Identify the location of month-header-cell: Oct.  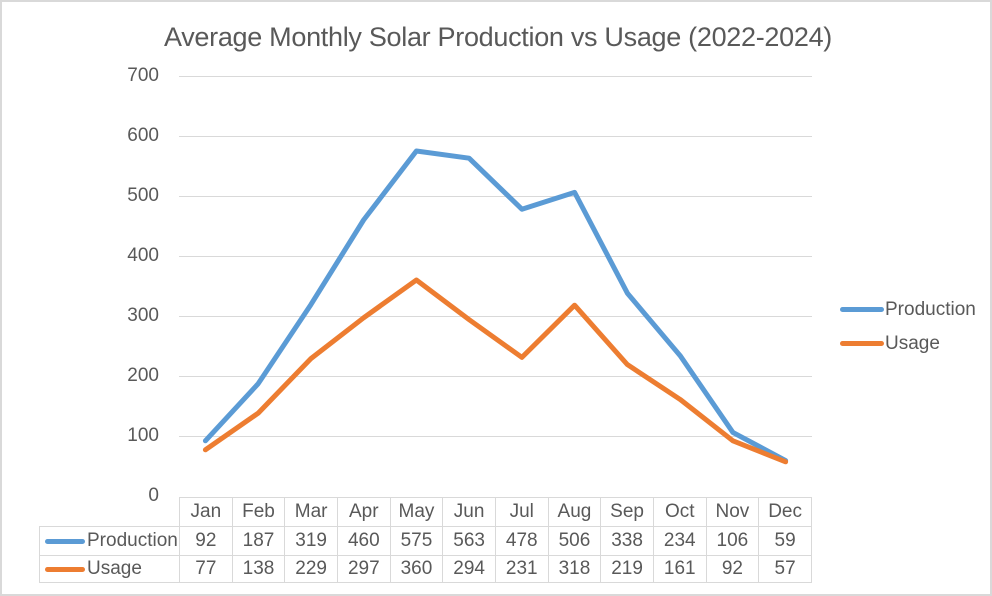
(679, 512).